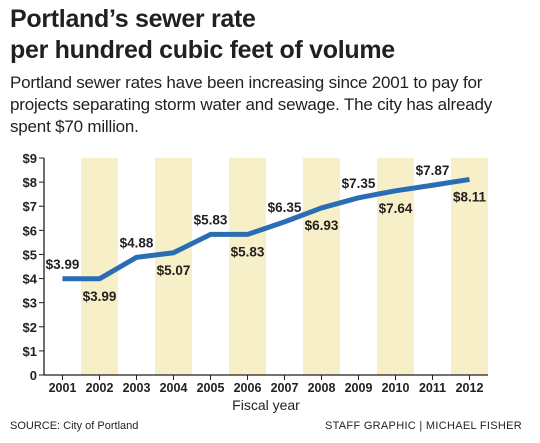 This screenshot has width=540, height=443. Describe the element at coordinates (248, 388) in the screenshot. I see `x-tick-label: 2006` at that location.